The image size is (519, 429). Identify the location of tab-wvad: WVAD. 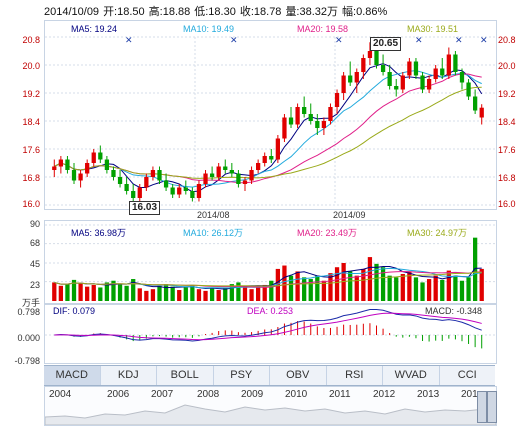
(411, 375).